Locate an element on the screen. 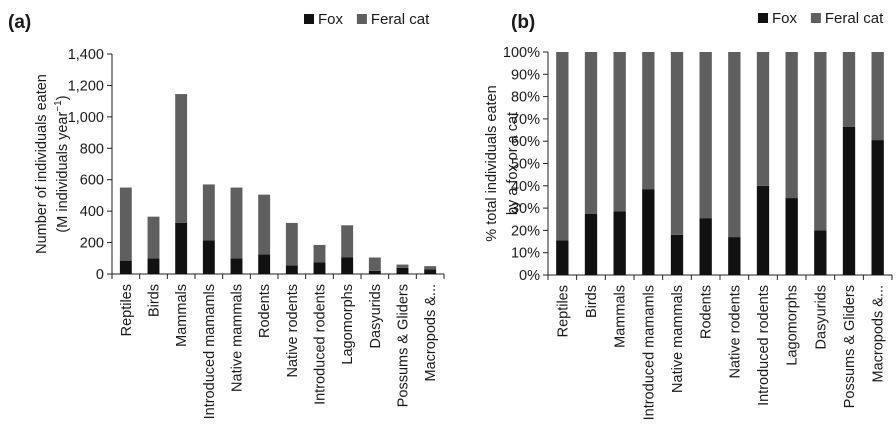  y-tick-label: 20% is located at coordinates (525, 231).